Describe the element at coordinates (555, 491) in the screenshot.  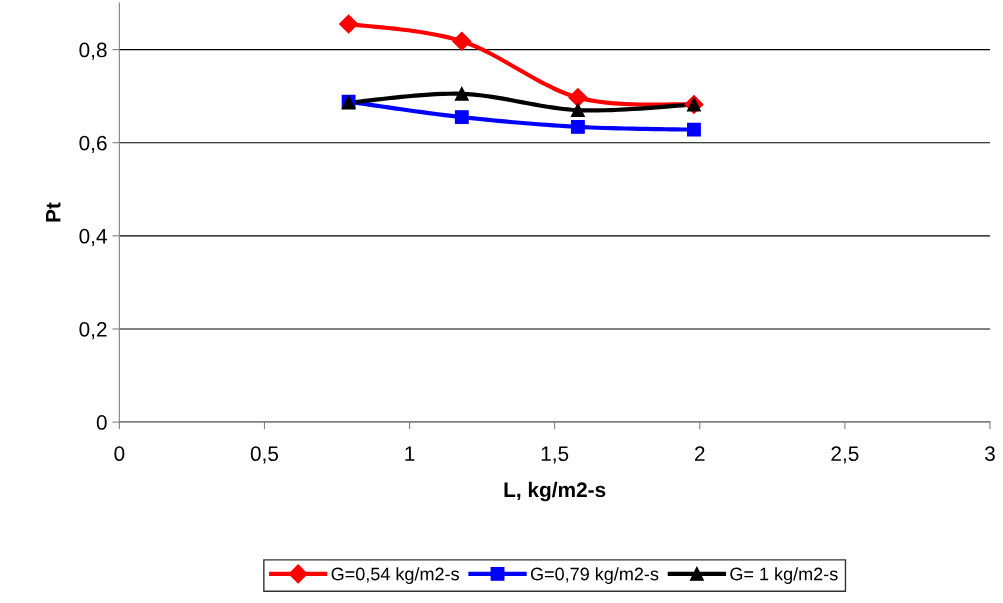
I see `x-axis-title: L, kg/m2-s` at that location.